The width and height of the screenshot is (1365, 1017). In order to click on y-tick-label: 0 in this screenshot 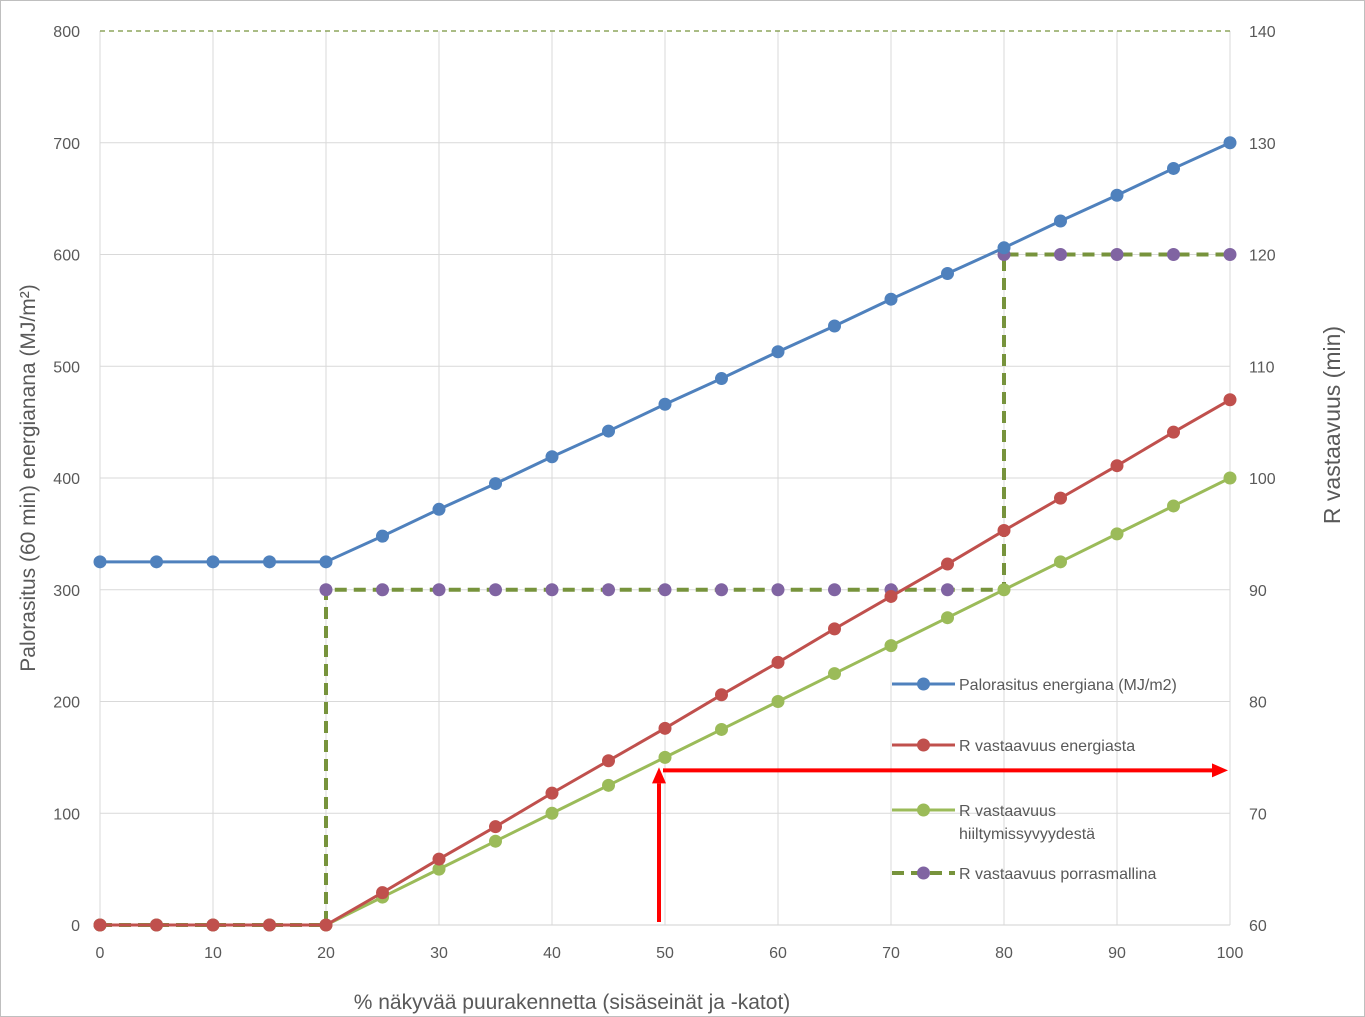, I will do `click(75, 926)`.